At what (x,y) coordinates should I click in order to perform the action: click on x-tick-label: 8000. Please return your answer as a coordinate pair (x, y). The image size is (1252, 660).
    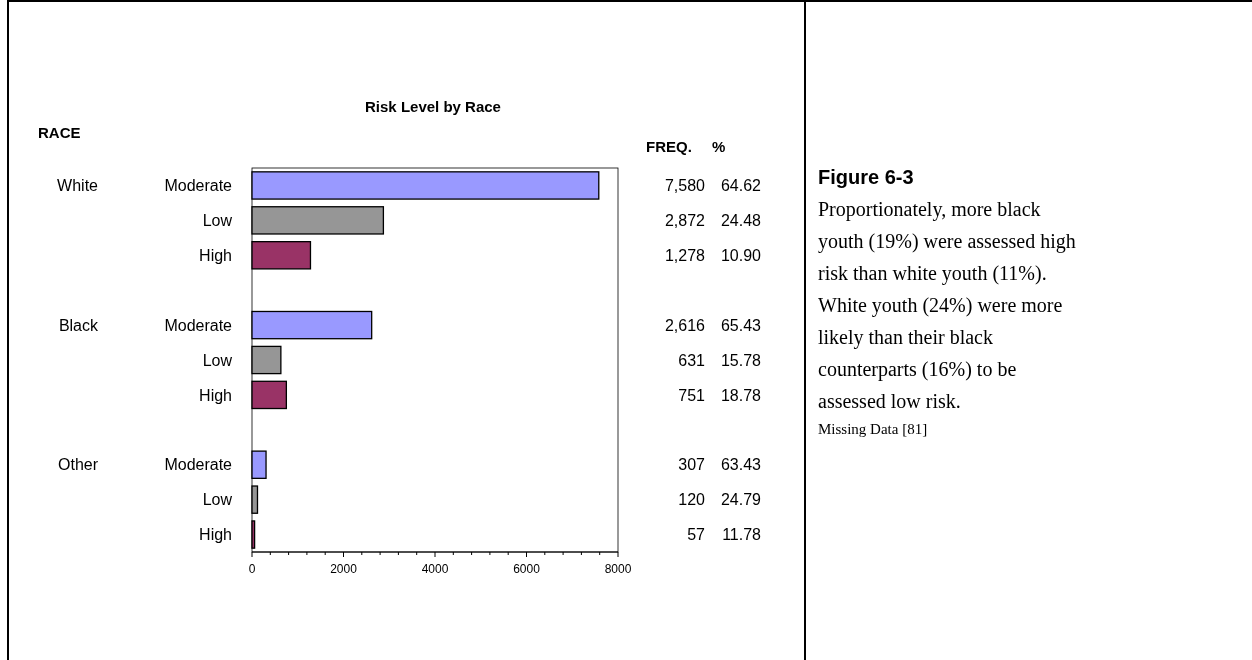
    Looking at the image, I should click on (618, 569).